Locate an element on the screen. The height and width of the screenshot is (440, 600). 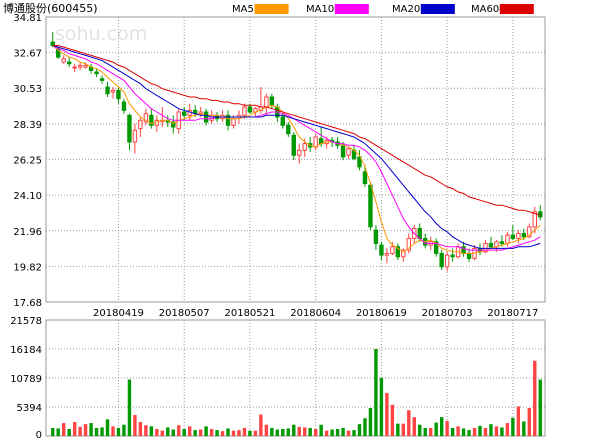
date-tick-label: 20180619 is located at coordinates (381, 313).